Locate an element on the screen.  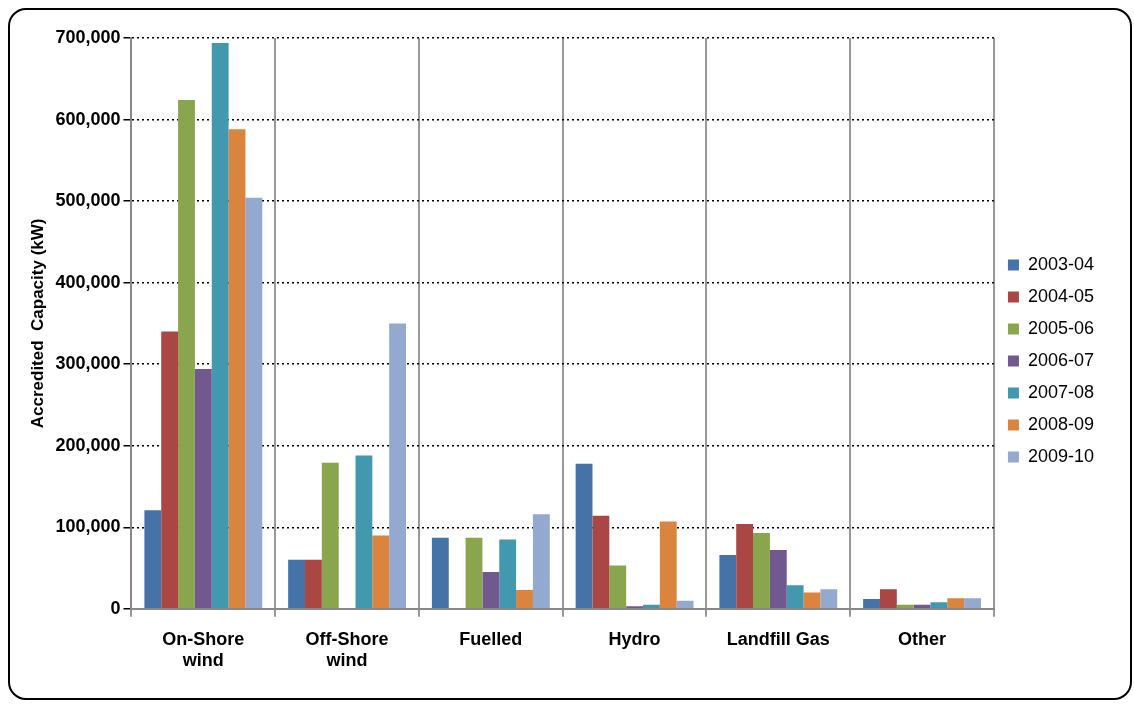
x-tick-label: On-Shore wind is located at coordinates (203, 649).